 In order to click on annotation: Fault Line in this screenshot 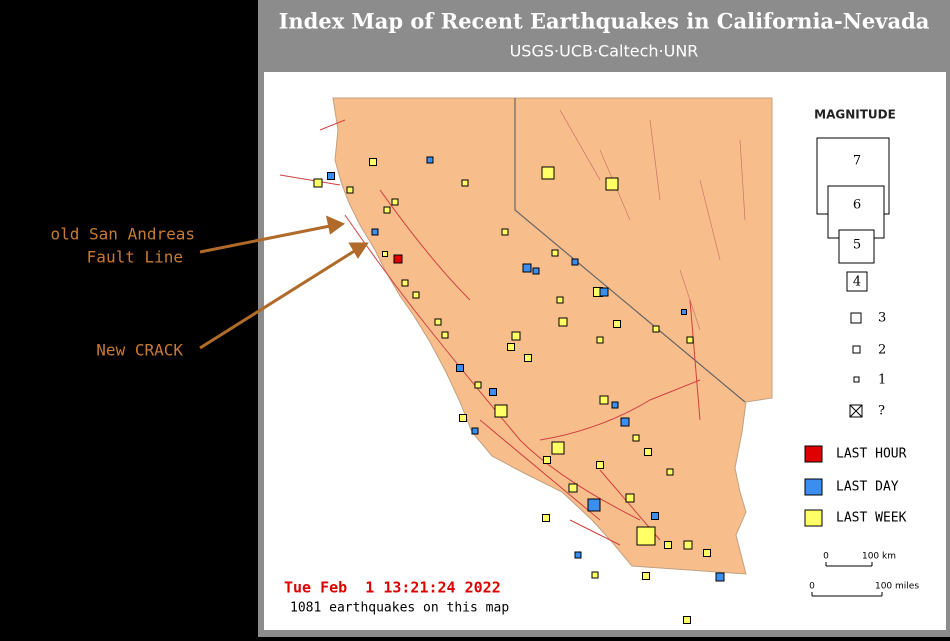, I will do `click(135, 257)`.